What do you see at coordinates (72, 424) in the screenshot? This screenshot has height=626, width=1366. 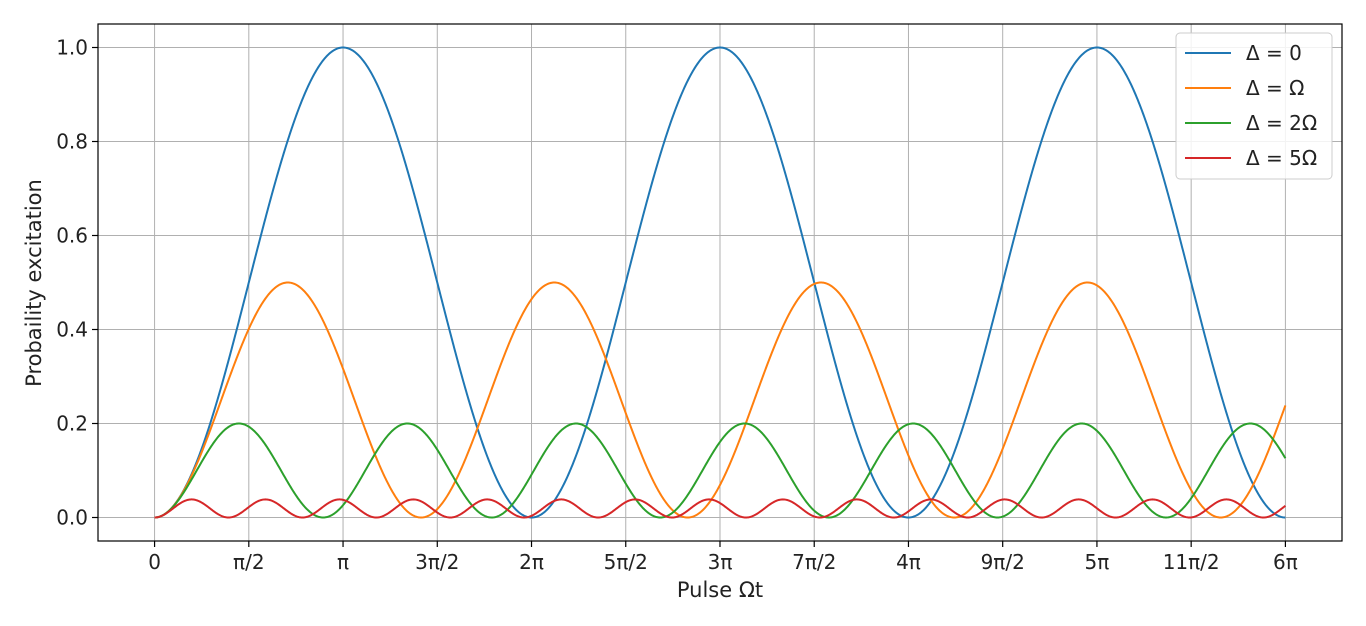 I see `y-tick-label: 0.2` at bounding box center [72, 424].